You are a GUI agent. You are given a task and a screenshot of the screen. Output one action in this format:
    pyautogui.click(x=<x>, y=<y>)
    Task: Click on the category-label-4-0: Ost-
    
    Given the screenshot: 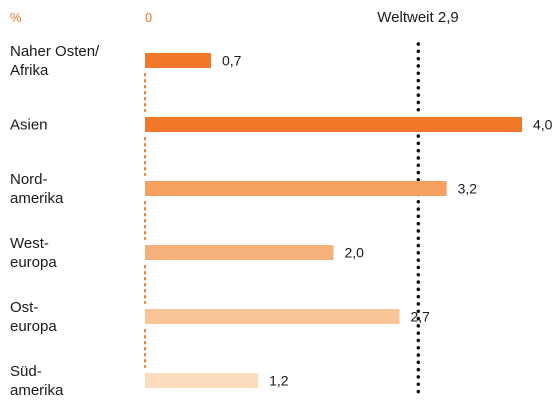 What is the action you would take?
    pyautogui.click(x=24, y=307)
    